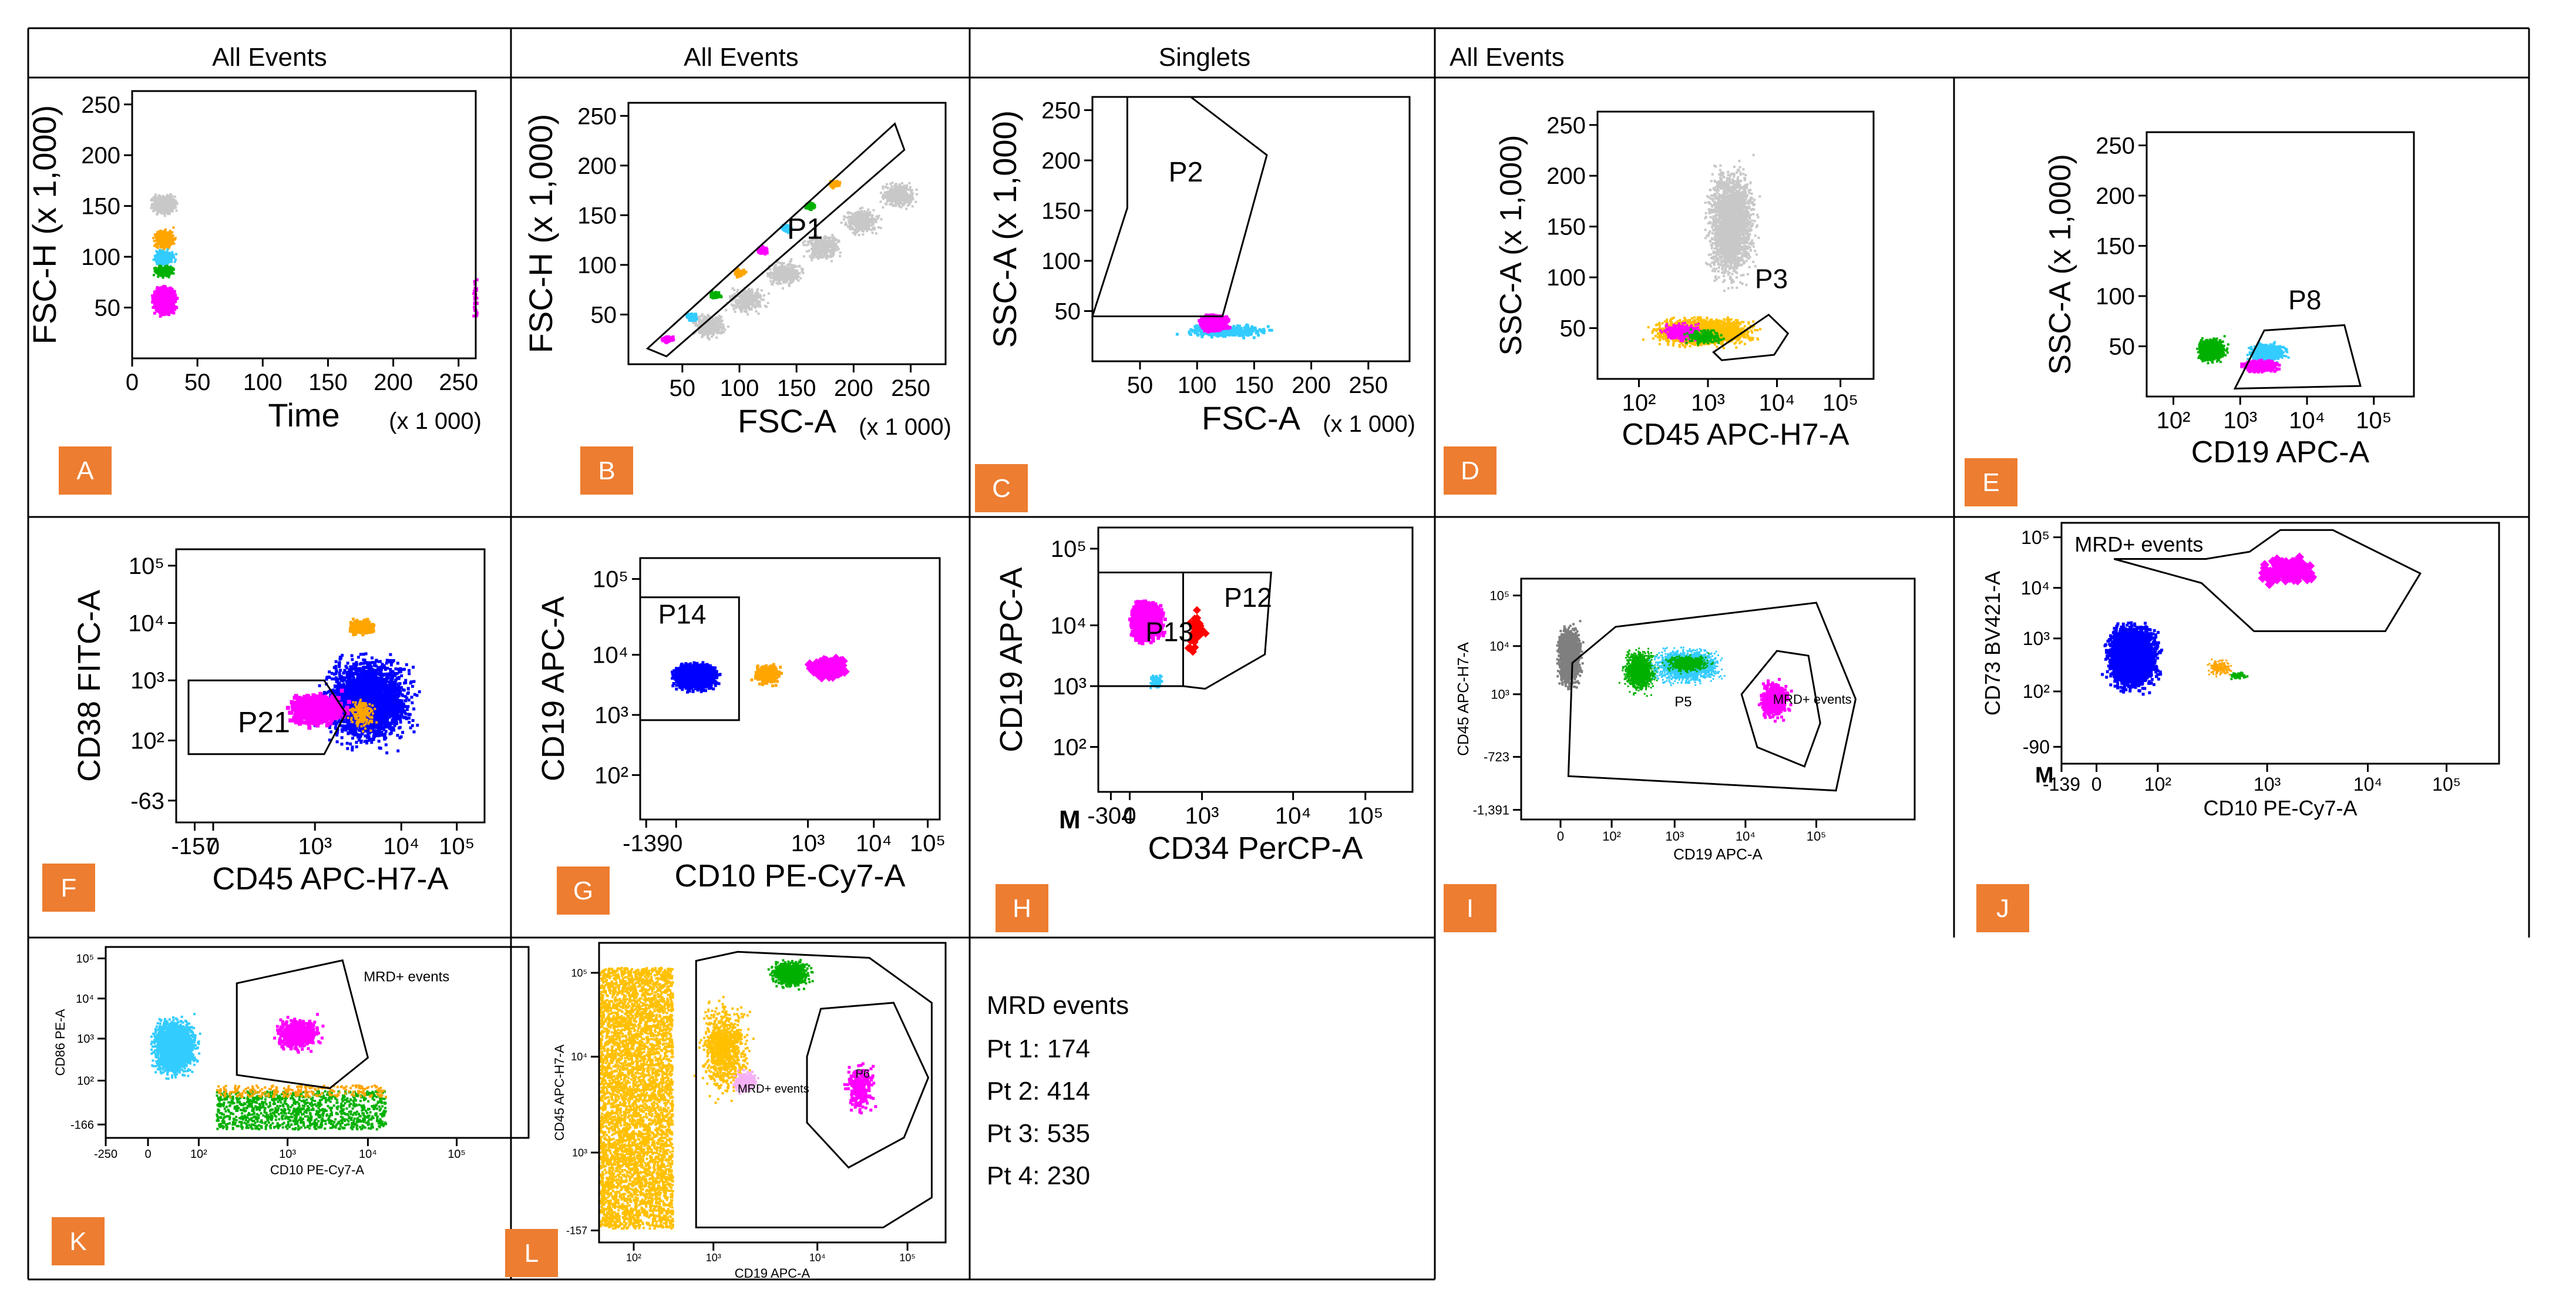  Describe the element at coordinates (788, 421) in the screenshot. I see `x-axis-label: FSC-A` at that location.